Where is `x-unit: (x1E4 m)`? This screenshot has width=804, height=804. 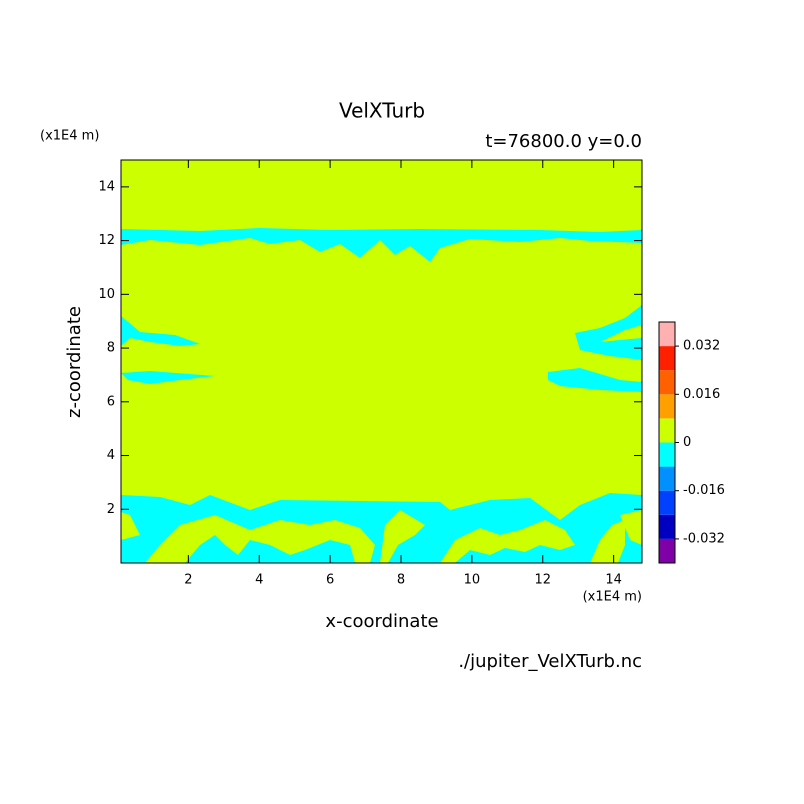 x-unit: (x1E4 m) is located at coordinates (612, 597).